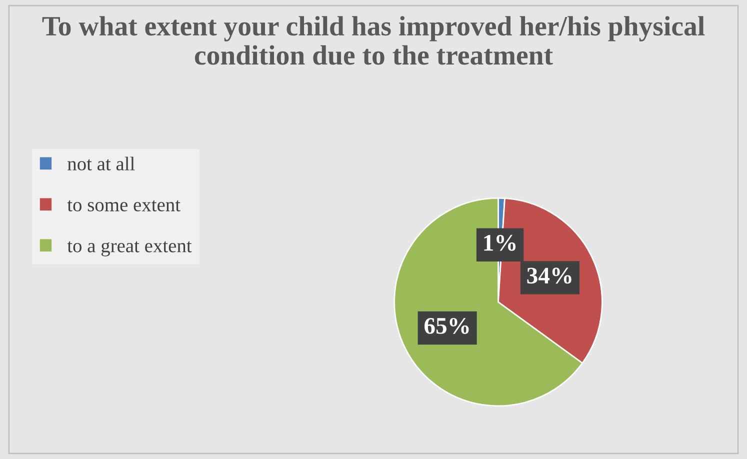 This screenshot has height=459, width=747. I want to click on chart-title: To what extent your child has improved her/his physical condition due to the treatment, so click(373, 40).